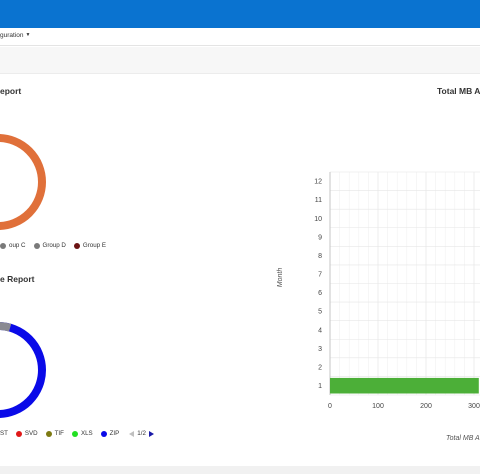 The image size is (480, 474). I want to click on donut-segment-other, so click(6, 327).